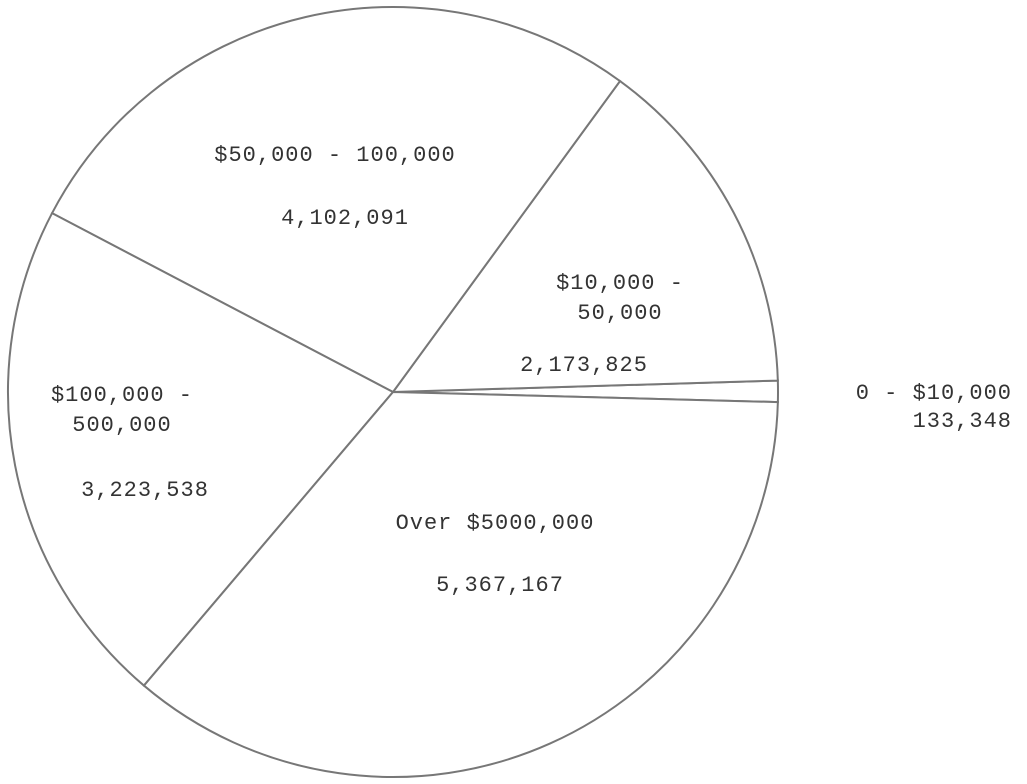 The width and height of the screenshot is (1027, 784). Describe the element at coordinates (619, 313) in the screenshot. I see `slice-label-line: 50,000` at that location.